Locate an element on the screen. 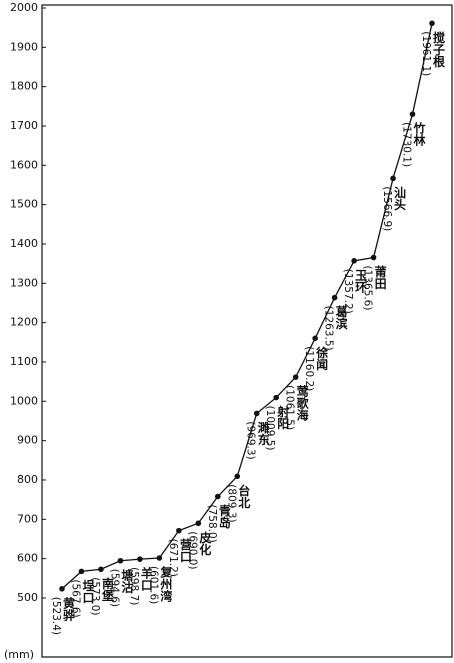  y-tick-label: 1300 is located at coordinates (24, 282).